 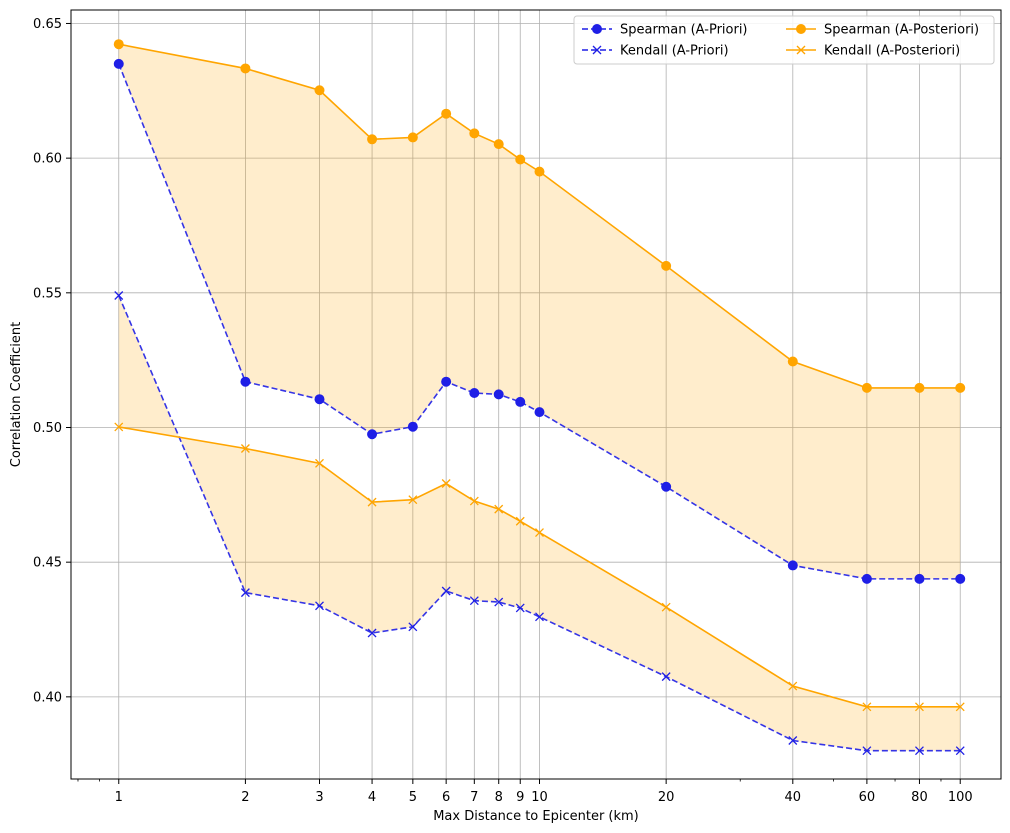 I want to click on y-tick-label: 0.50, so click(x=47, y=428).